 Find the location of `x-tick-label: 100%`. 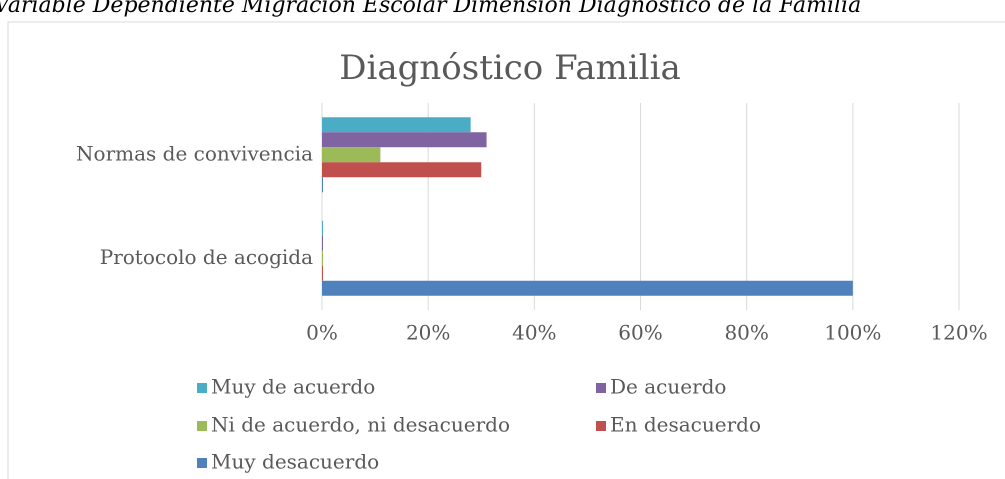

x-tick-label: 100% is located at coordinates (852, 333).